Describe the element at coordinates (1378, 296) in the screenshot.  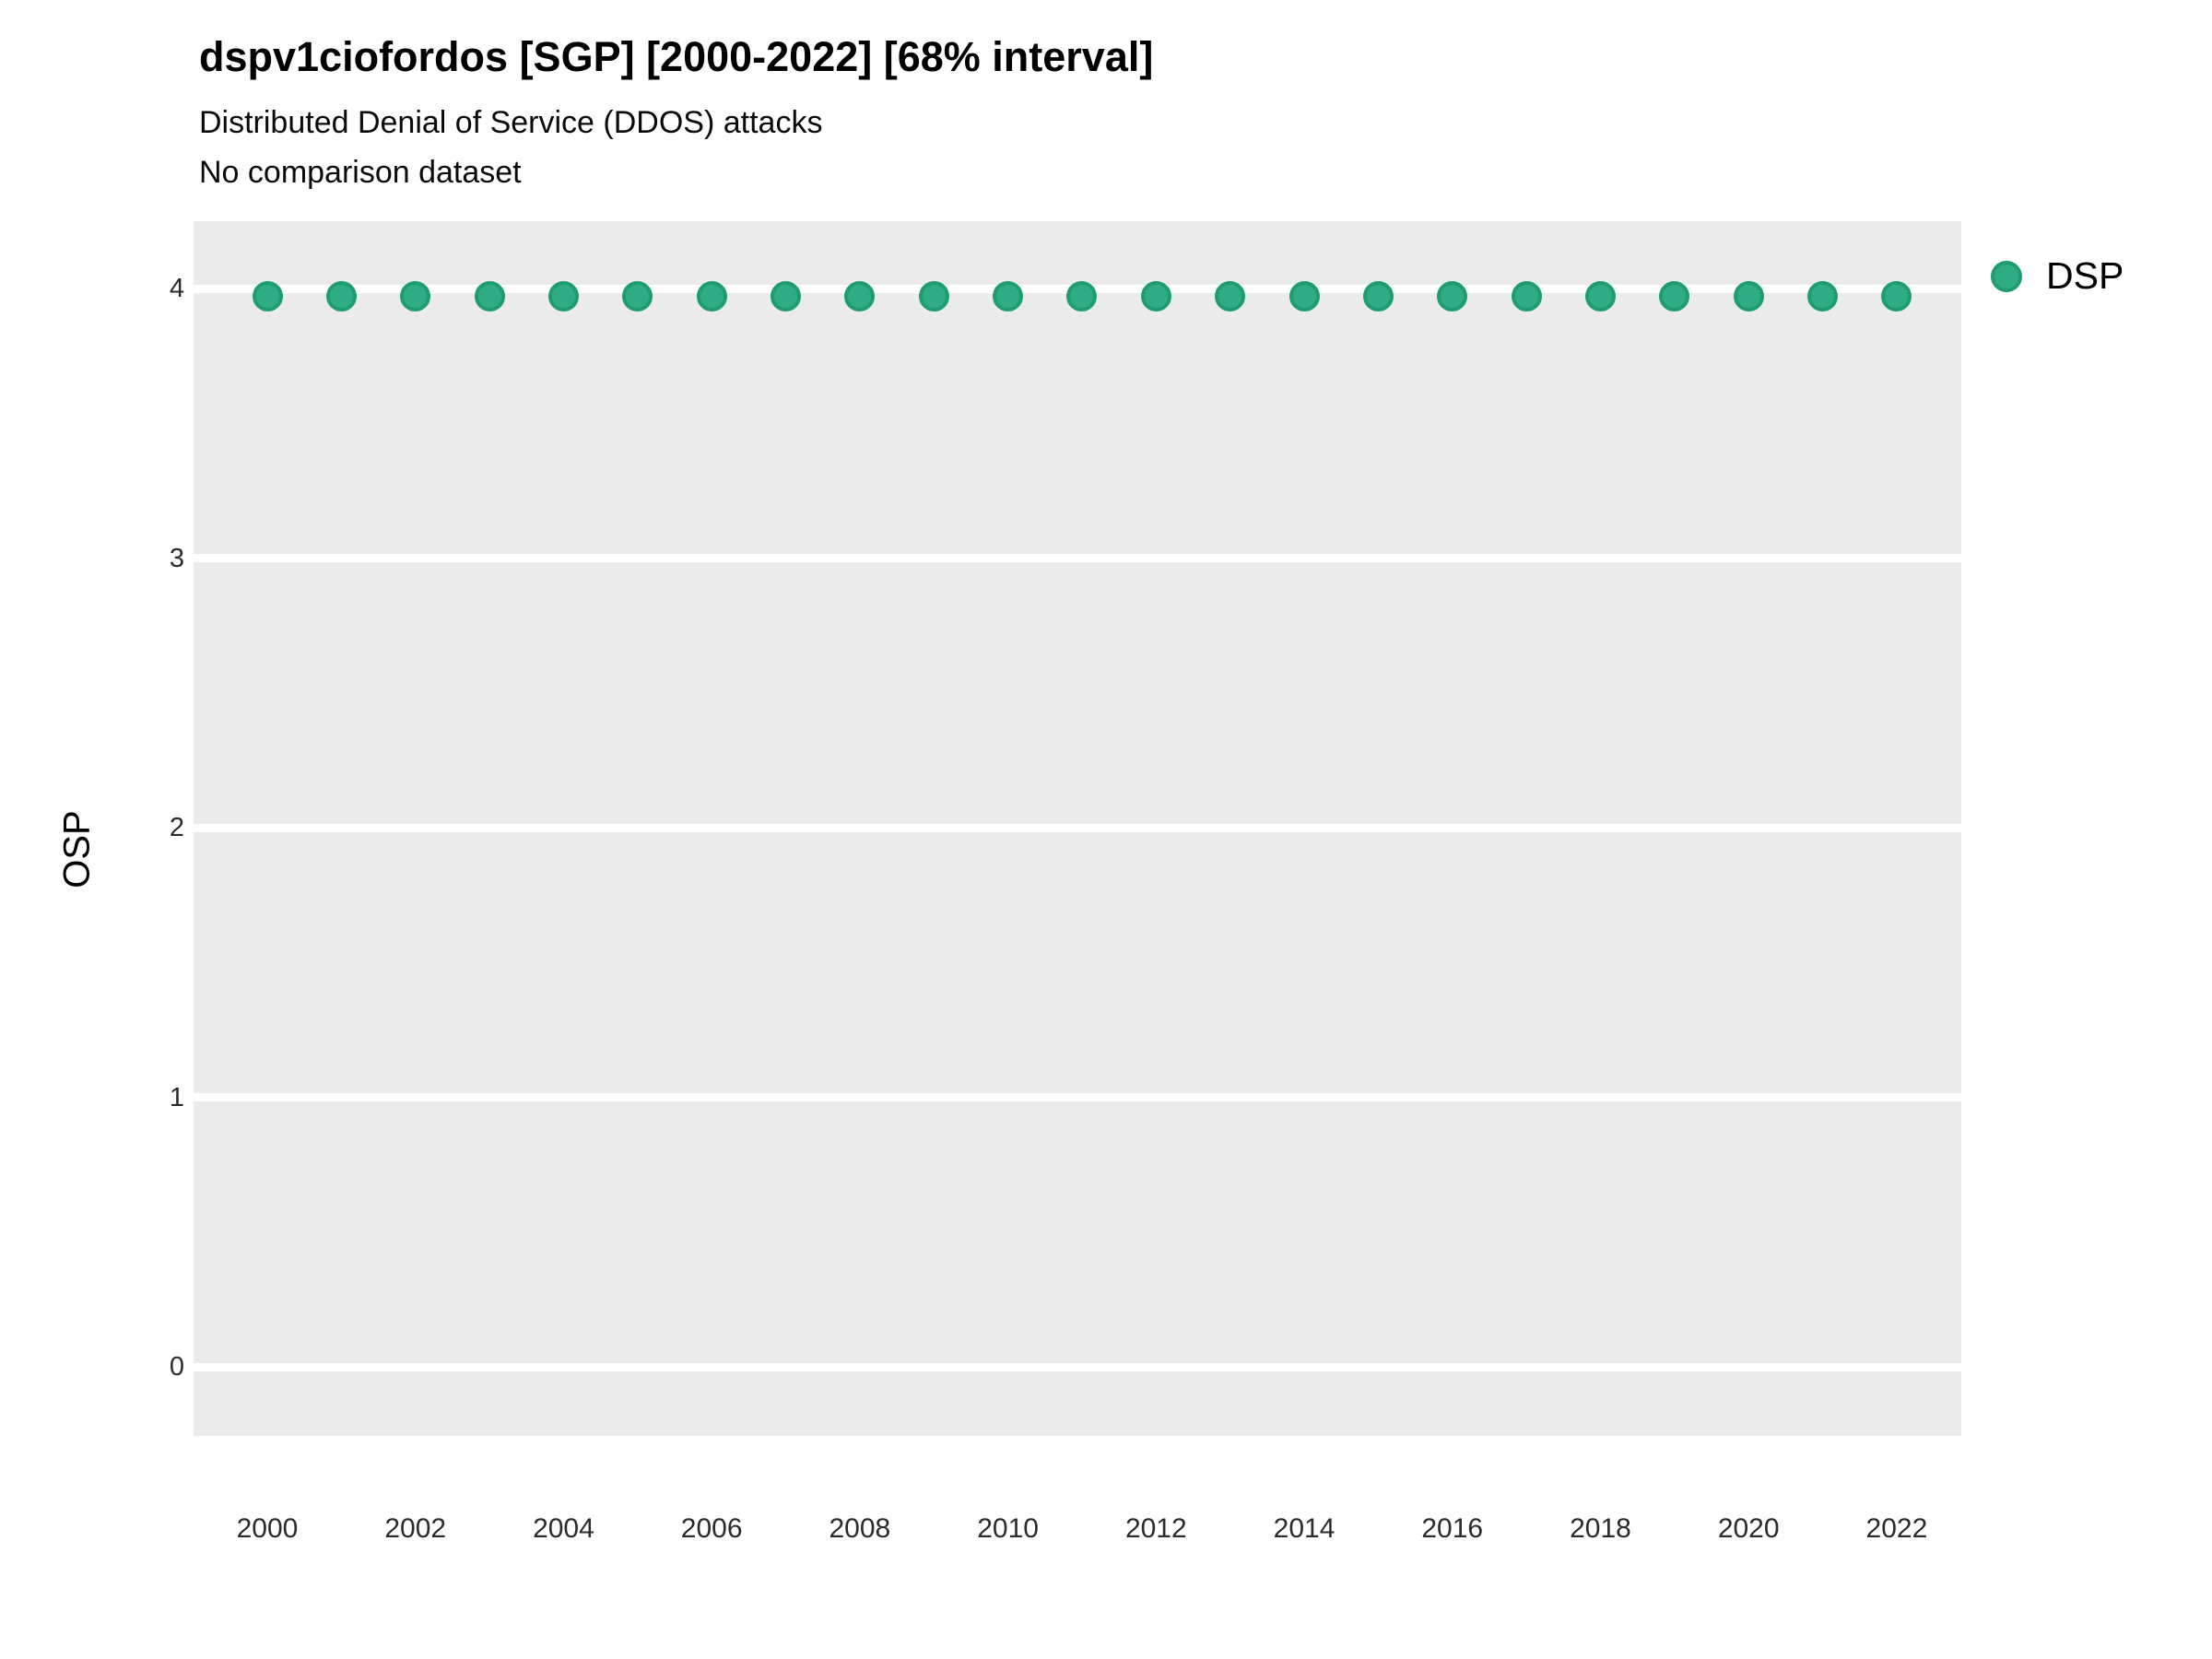
I see `data-point-dsp-2015` at that location.